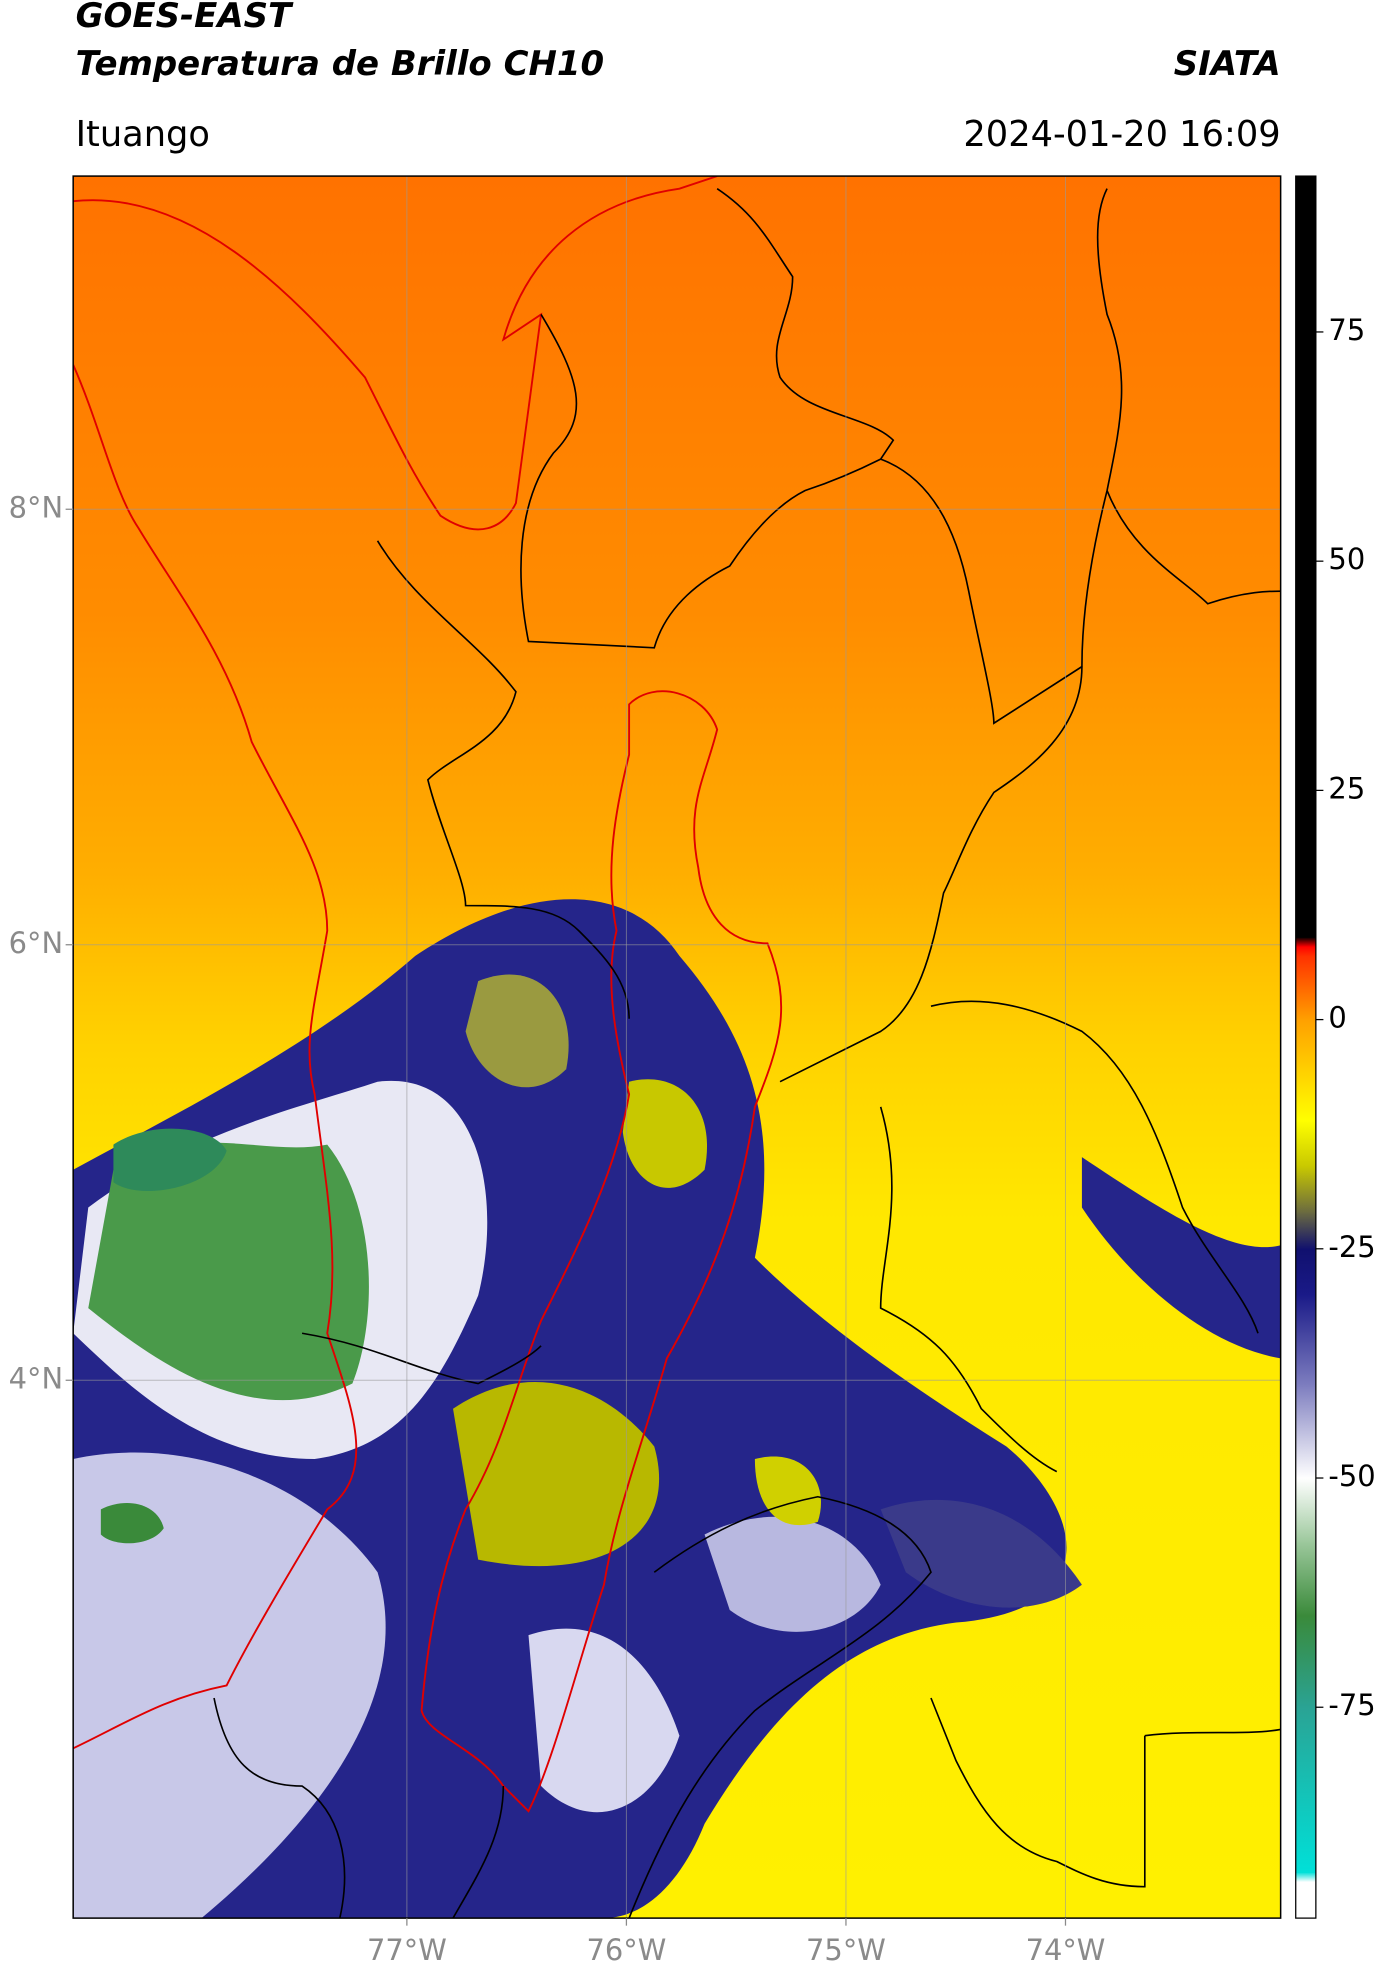 This screenshot has height=1981, width=1384. Describe the element at coordinates (846, 1950) in the screenshot. I see `x-tick-label: 75°W` at that location.